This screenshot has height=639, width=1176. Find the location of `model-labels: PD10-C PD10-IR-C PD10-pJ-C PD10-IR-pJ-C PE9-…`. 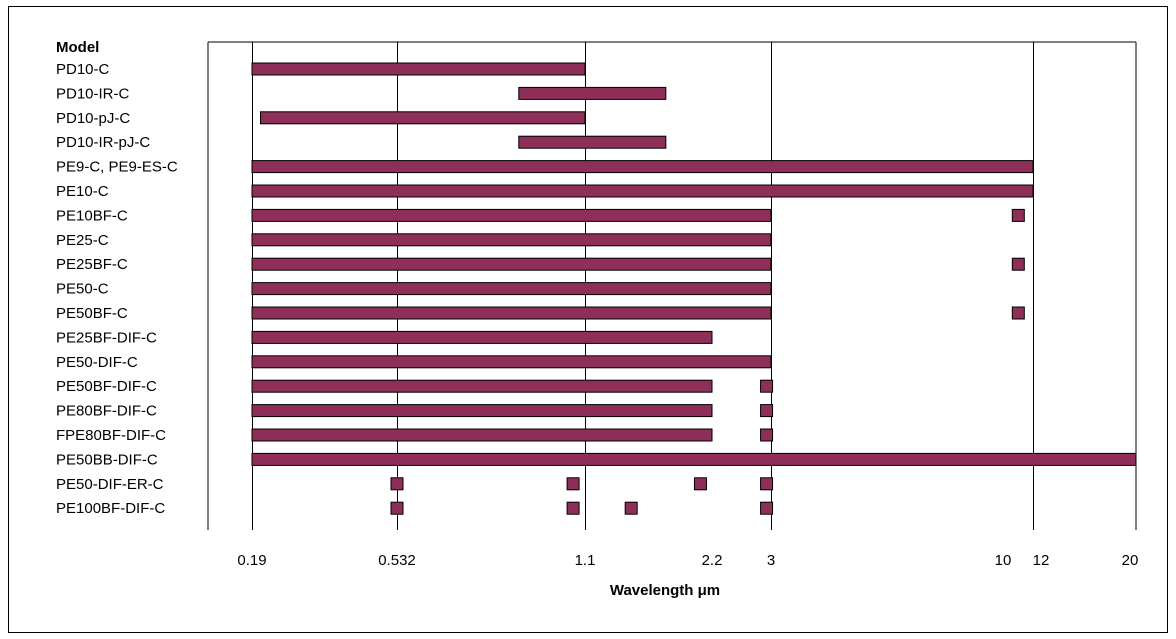

model-labels: PD10-C PD10-IR-C PD10-pJ-C PD10-IR-pJ-C PE9-… is located at coordinates (117, 289).